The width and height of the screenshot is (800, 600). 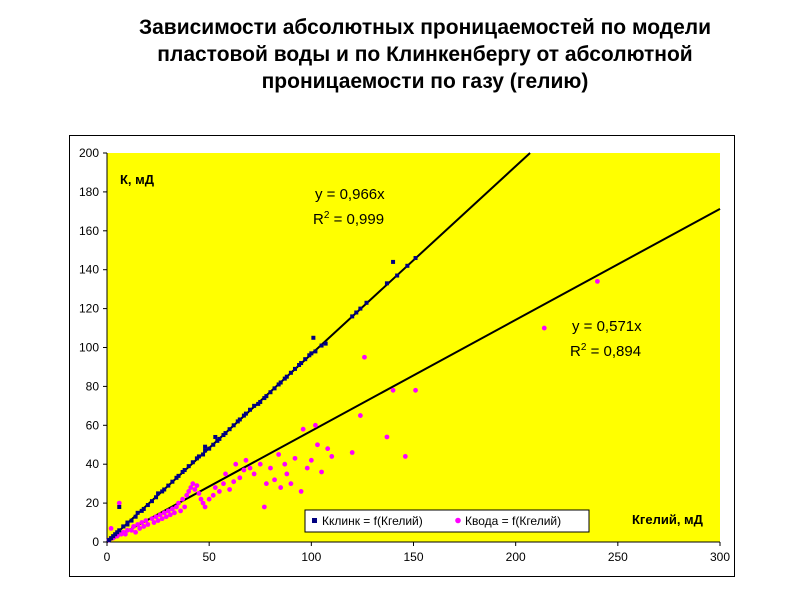 I want to click on x-tick-label: 50, so click(x=209, y=557).